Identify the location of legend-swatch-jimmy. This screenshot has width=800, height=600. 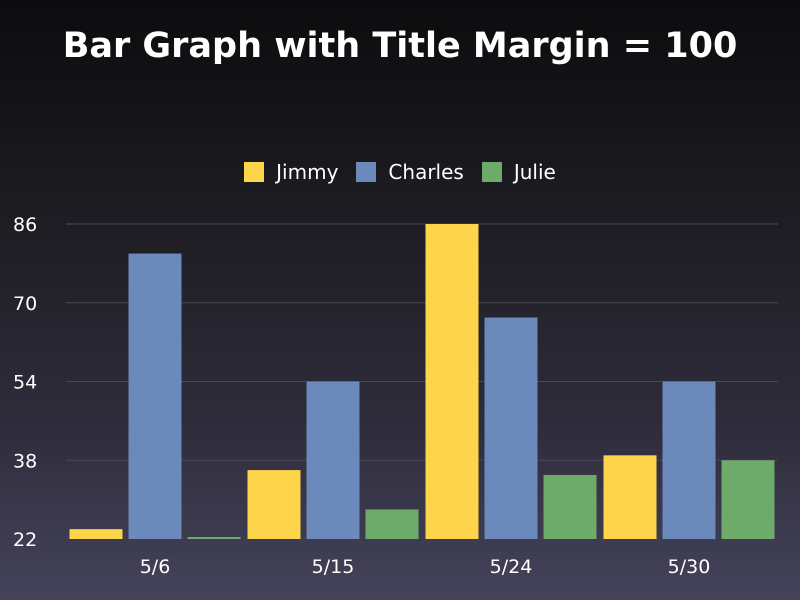
(254, 172).